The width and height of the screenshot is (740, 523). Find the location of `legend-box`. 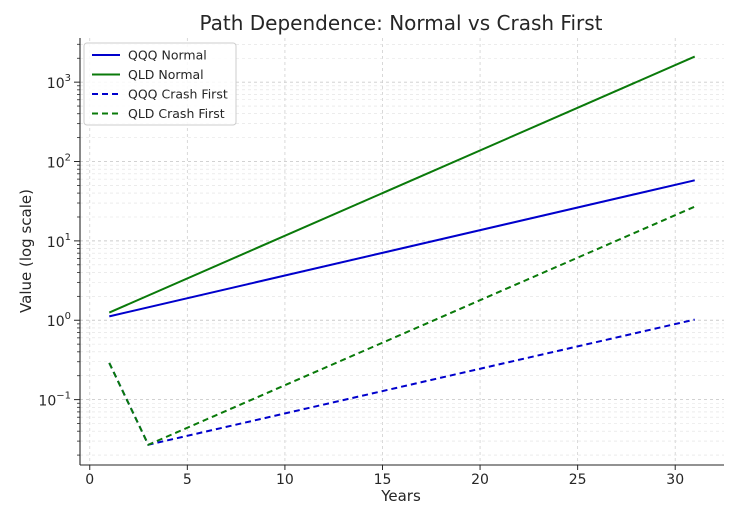

legend-box is located at coordinates (160, 84).